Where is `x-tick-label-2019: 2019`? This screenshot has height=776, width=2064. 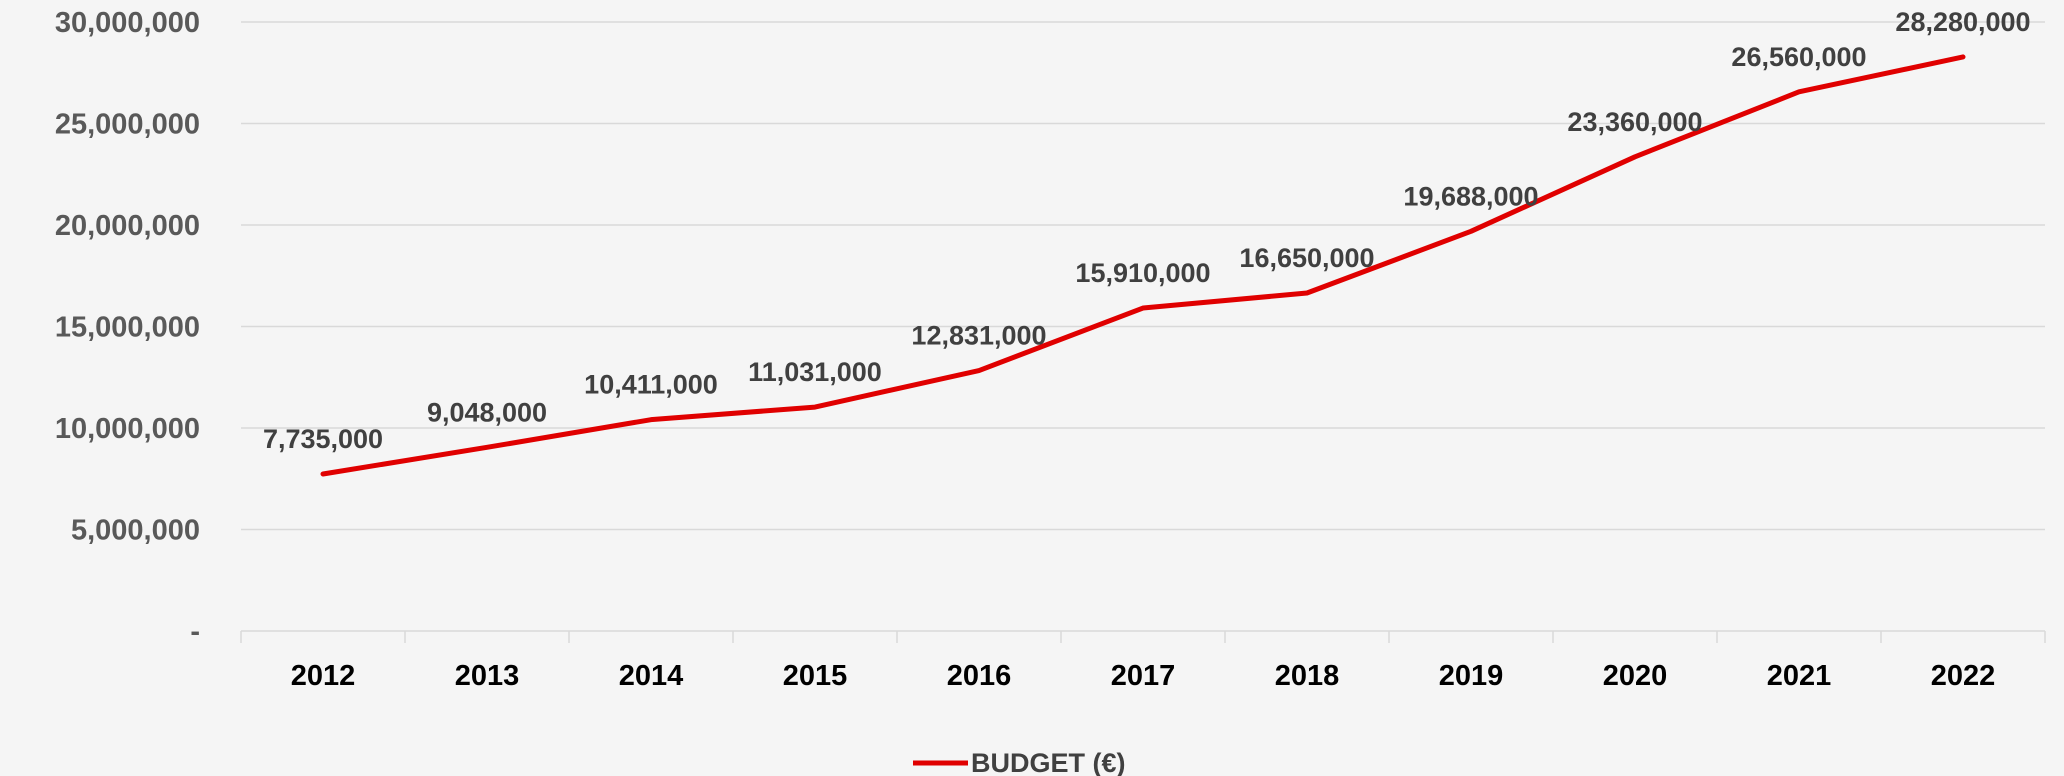
x-tick-label-2019: 2019 is located at coordinates (1471, 676).